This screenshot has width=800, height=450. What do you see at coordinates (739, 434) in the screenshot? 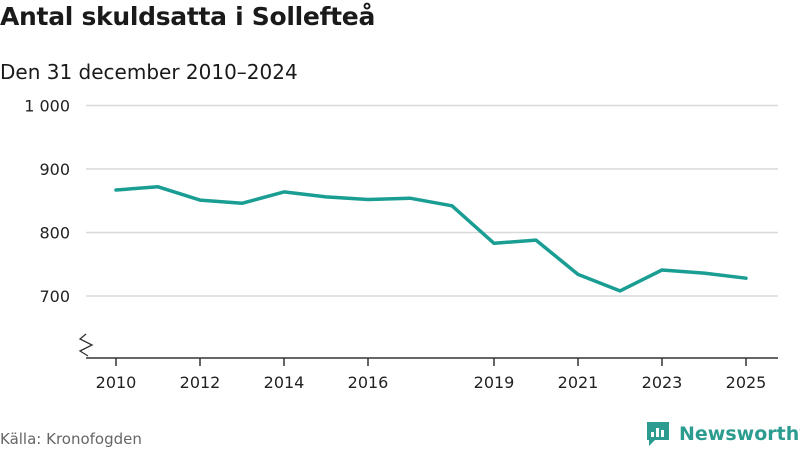
I see `brand-name: Newsworthy` at bounding box center [739, 434].